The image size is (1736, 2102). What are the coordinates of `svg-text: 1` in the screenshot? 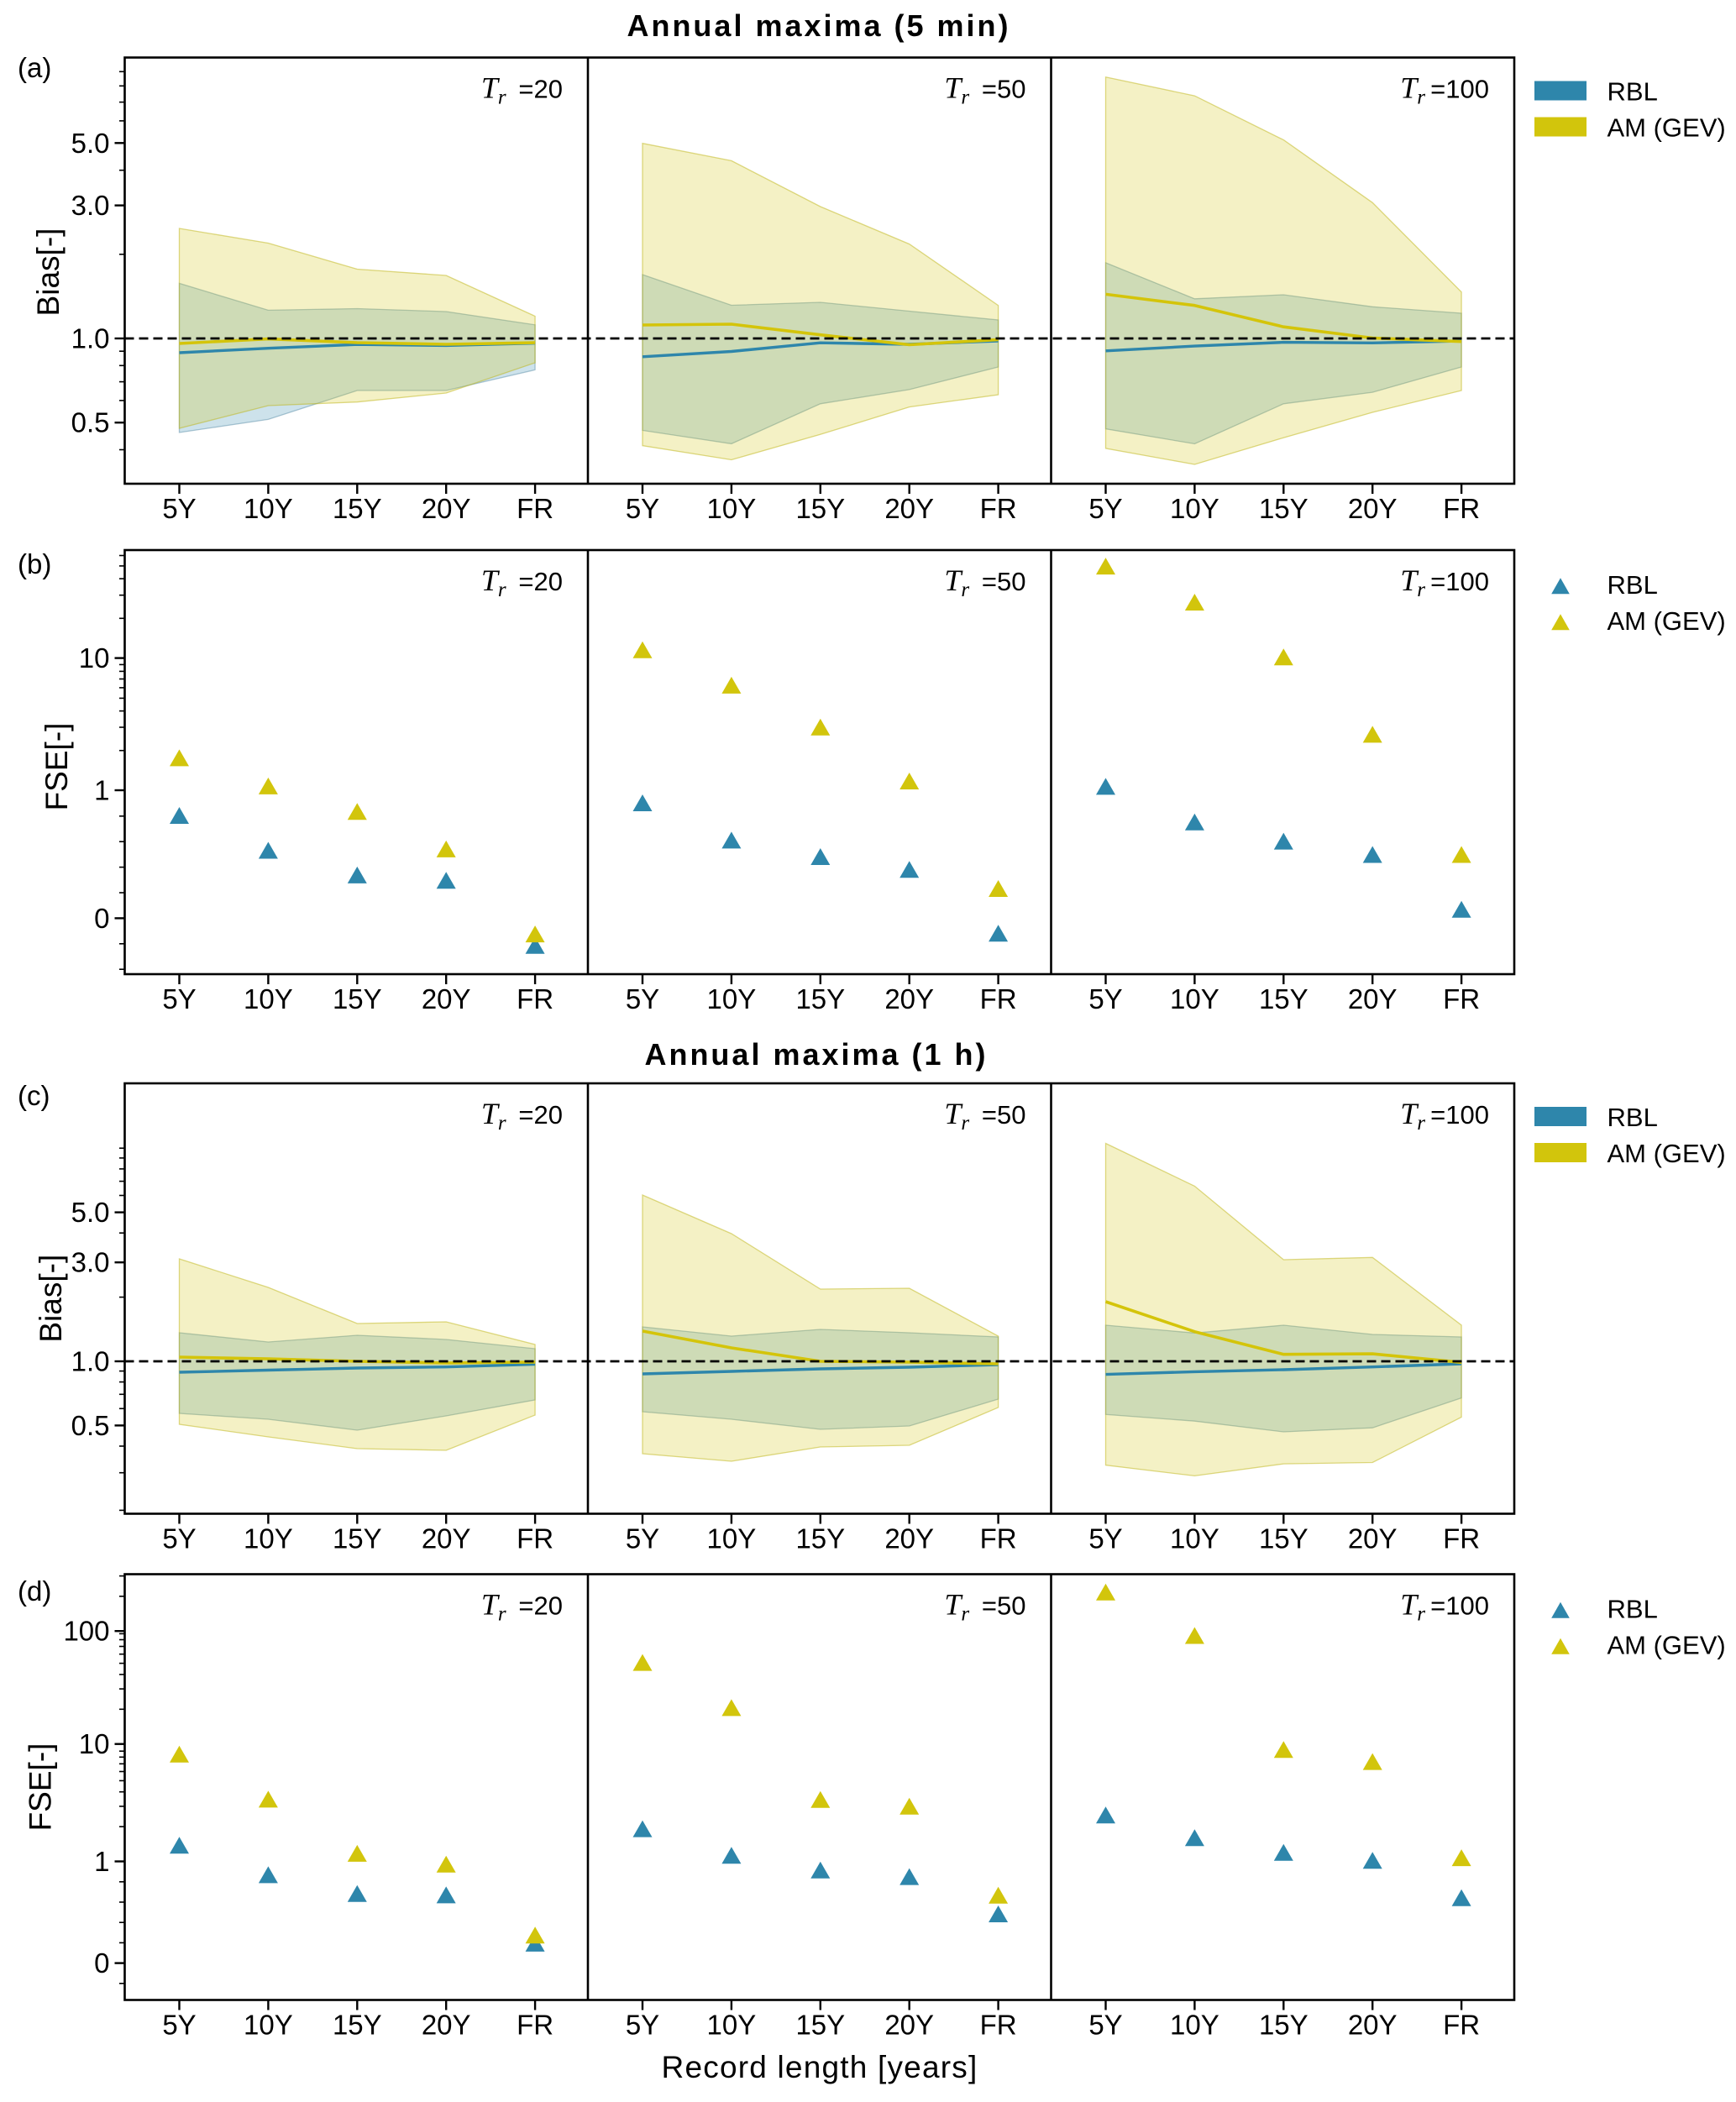 It's located at (101, 1861).